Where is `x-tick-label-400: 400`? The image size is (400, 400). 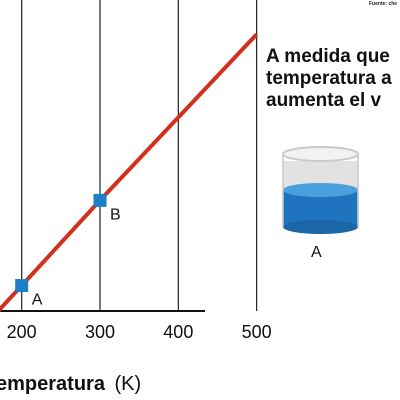
x-tick-label-400: 400 is located at coordinates (178, 332).